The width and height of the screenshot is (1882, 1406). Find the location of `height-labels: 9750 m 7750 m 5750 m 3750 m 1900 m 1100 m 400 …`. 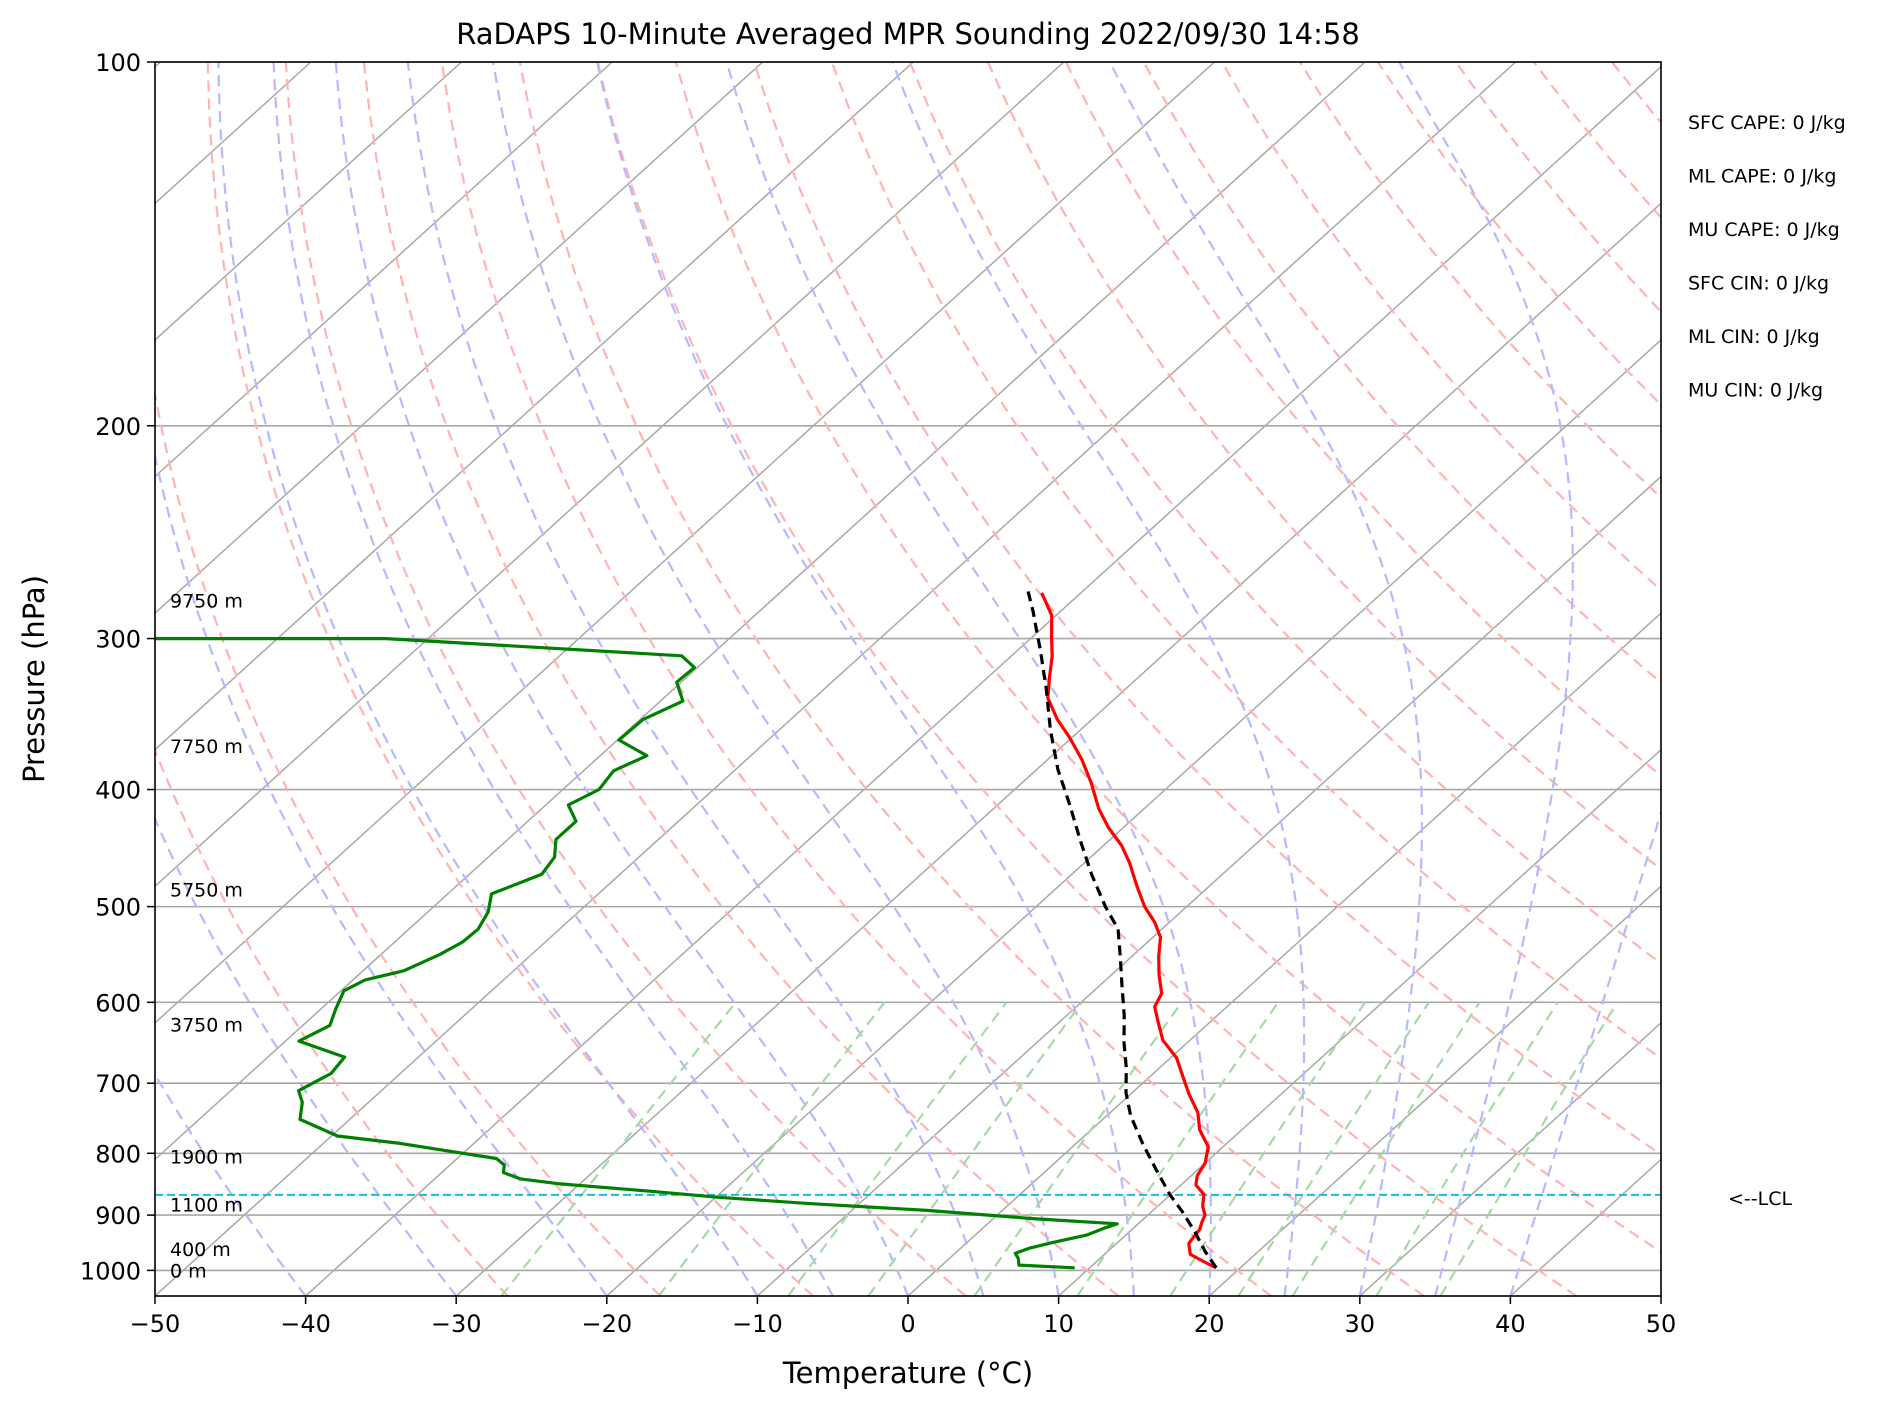

height-labels: 9750 m 7750 m 5750 m 3750 m 1900 m 1100 m 400 … is located at coordinates (206, 936).